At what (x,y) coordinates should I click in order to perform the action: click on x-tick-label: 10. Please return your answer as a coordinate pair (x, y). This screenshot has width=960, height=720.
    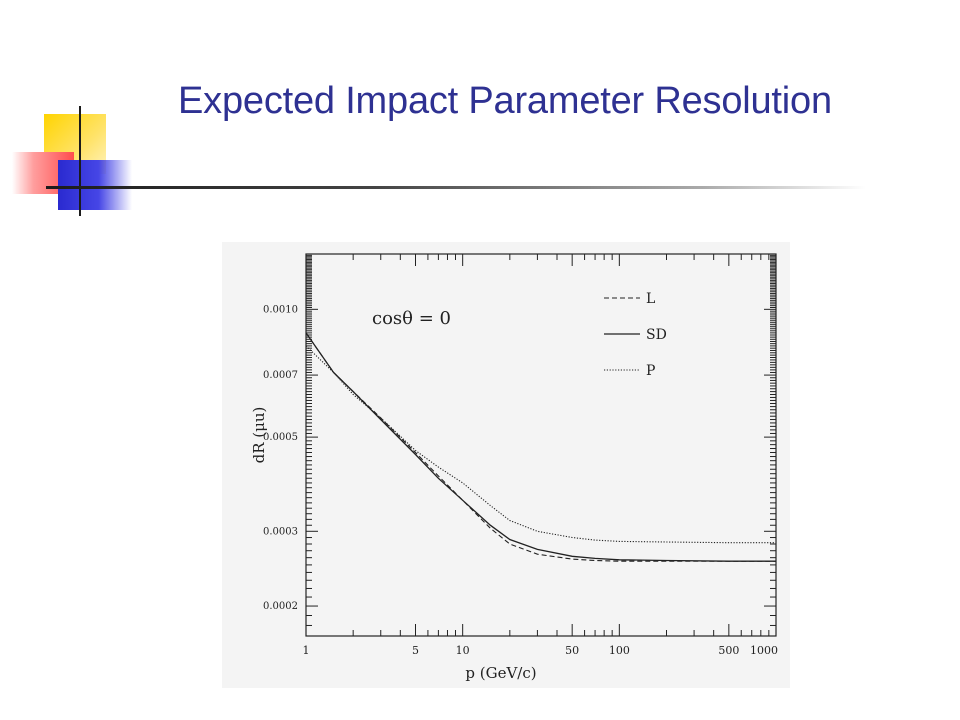
    Looking at the image, I should click on (463, 650).